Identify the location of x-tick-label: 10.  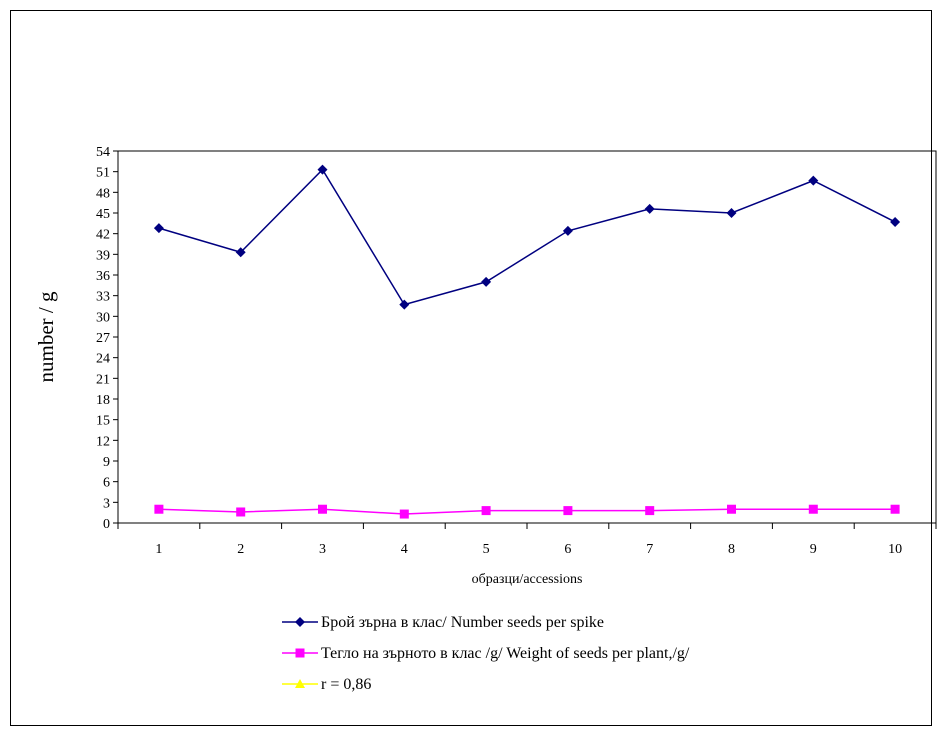
(895, 549).